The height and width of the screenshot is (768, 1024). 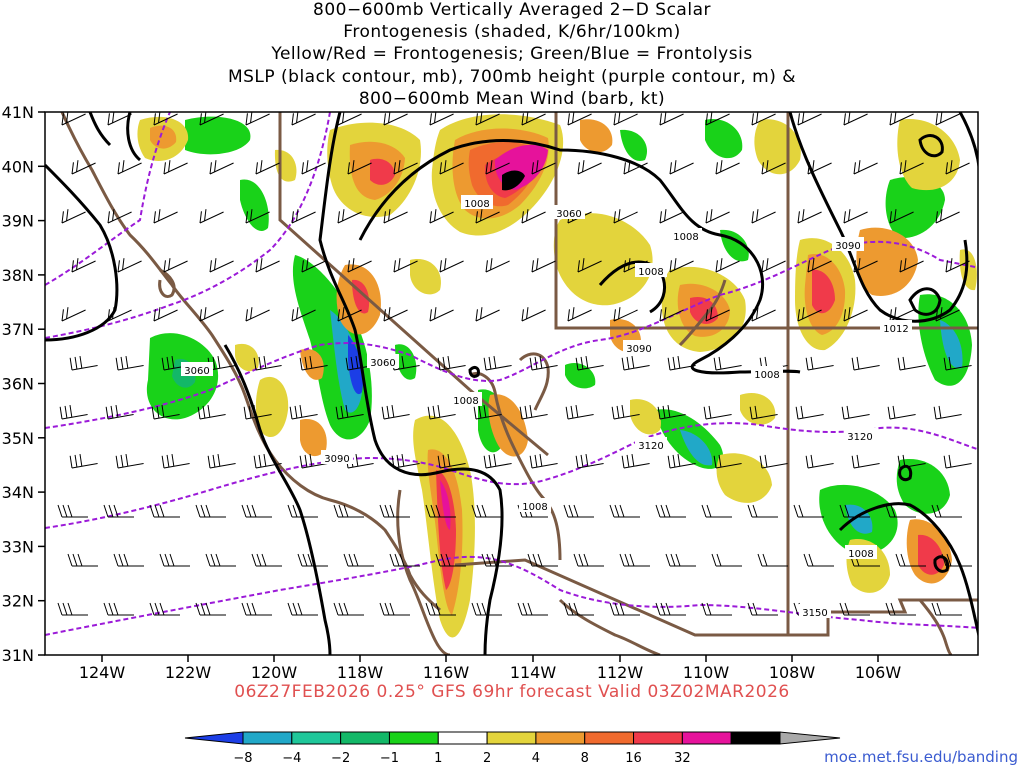 I want to click on colorbar-tick-label: 16, so click(x=633, y=758).